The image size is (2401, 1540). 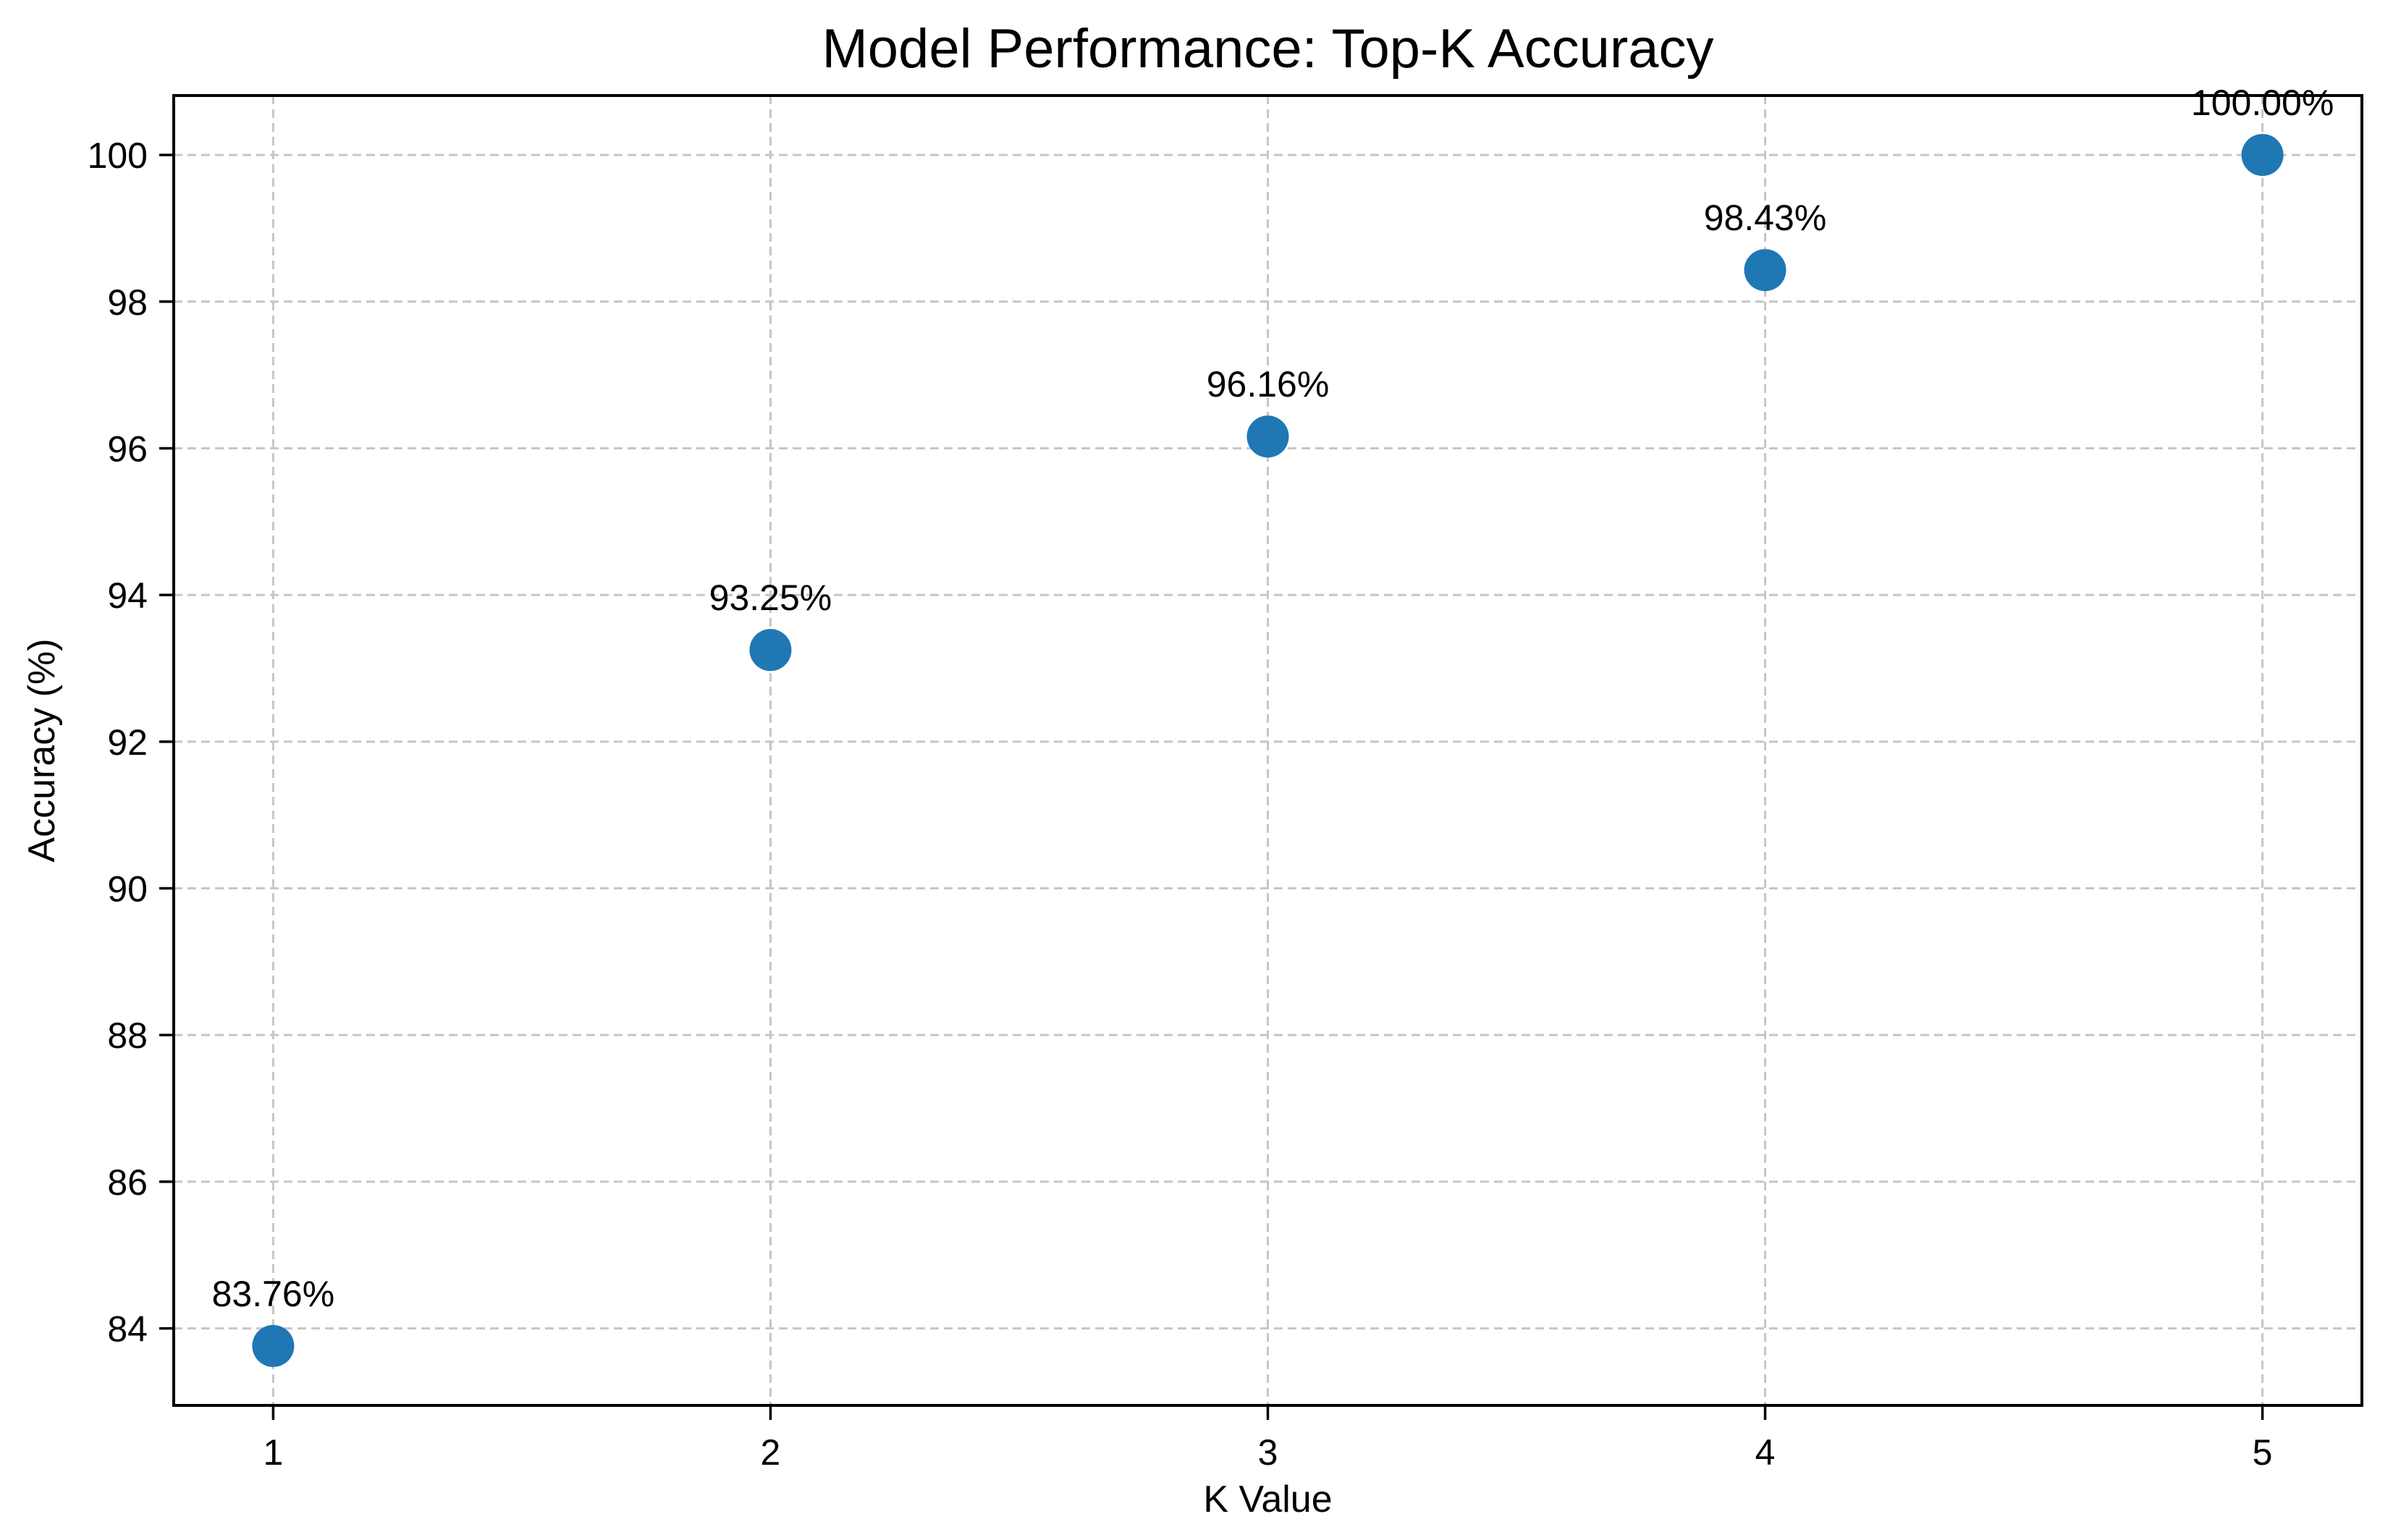 I want to click on x-axis-label: K Value, so click(x=1268, y=1499).